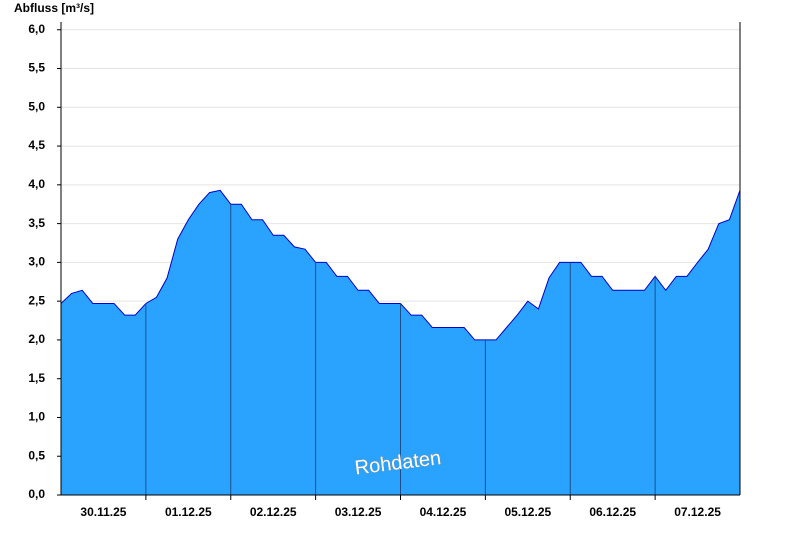  What do you see at coordinates (612, 512) in the screenshot?
I see `x-tick-label: 06.12.25` at bounding box center [612, 512].